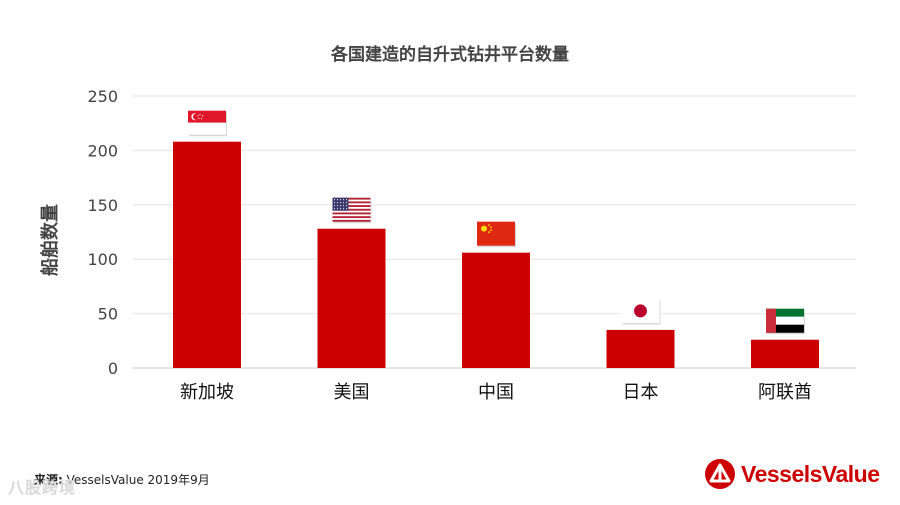 This screenshot has height=505, width=900. Describe the element at coordinates (352, 210) in the screenshot. I see `usa-flag-icon` at that location.